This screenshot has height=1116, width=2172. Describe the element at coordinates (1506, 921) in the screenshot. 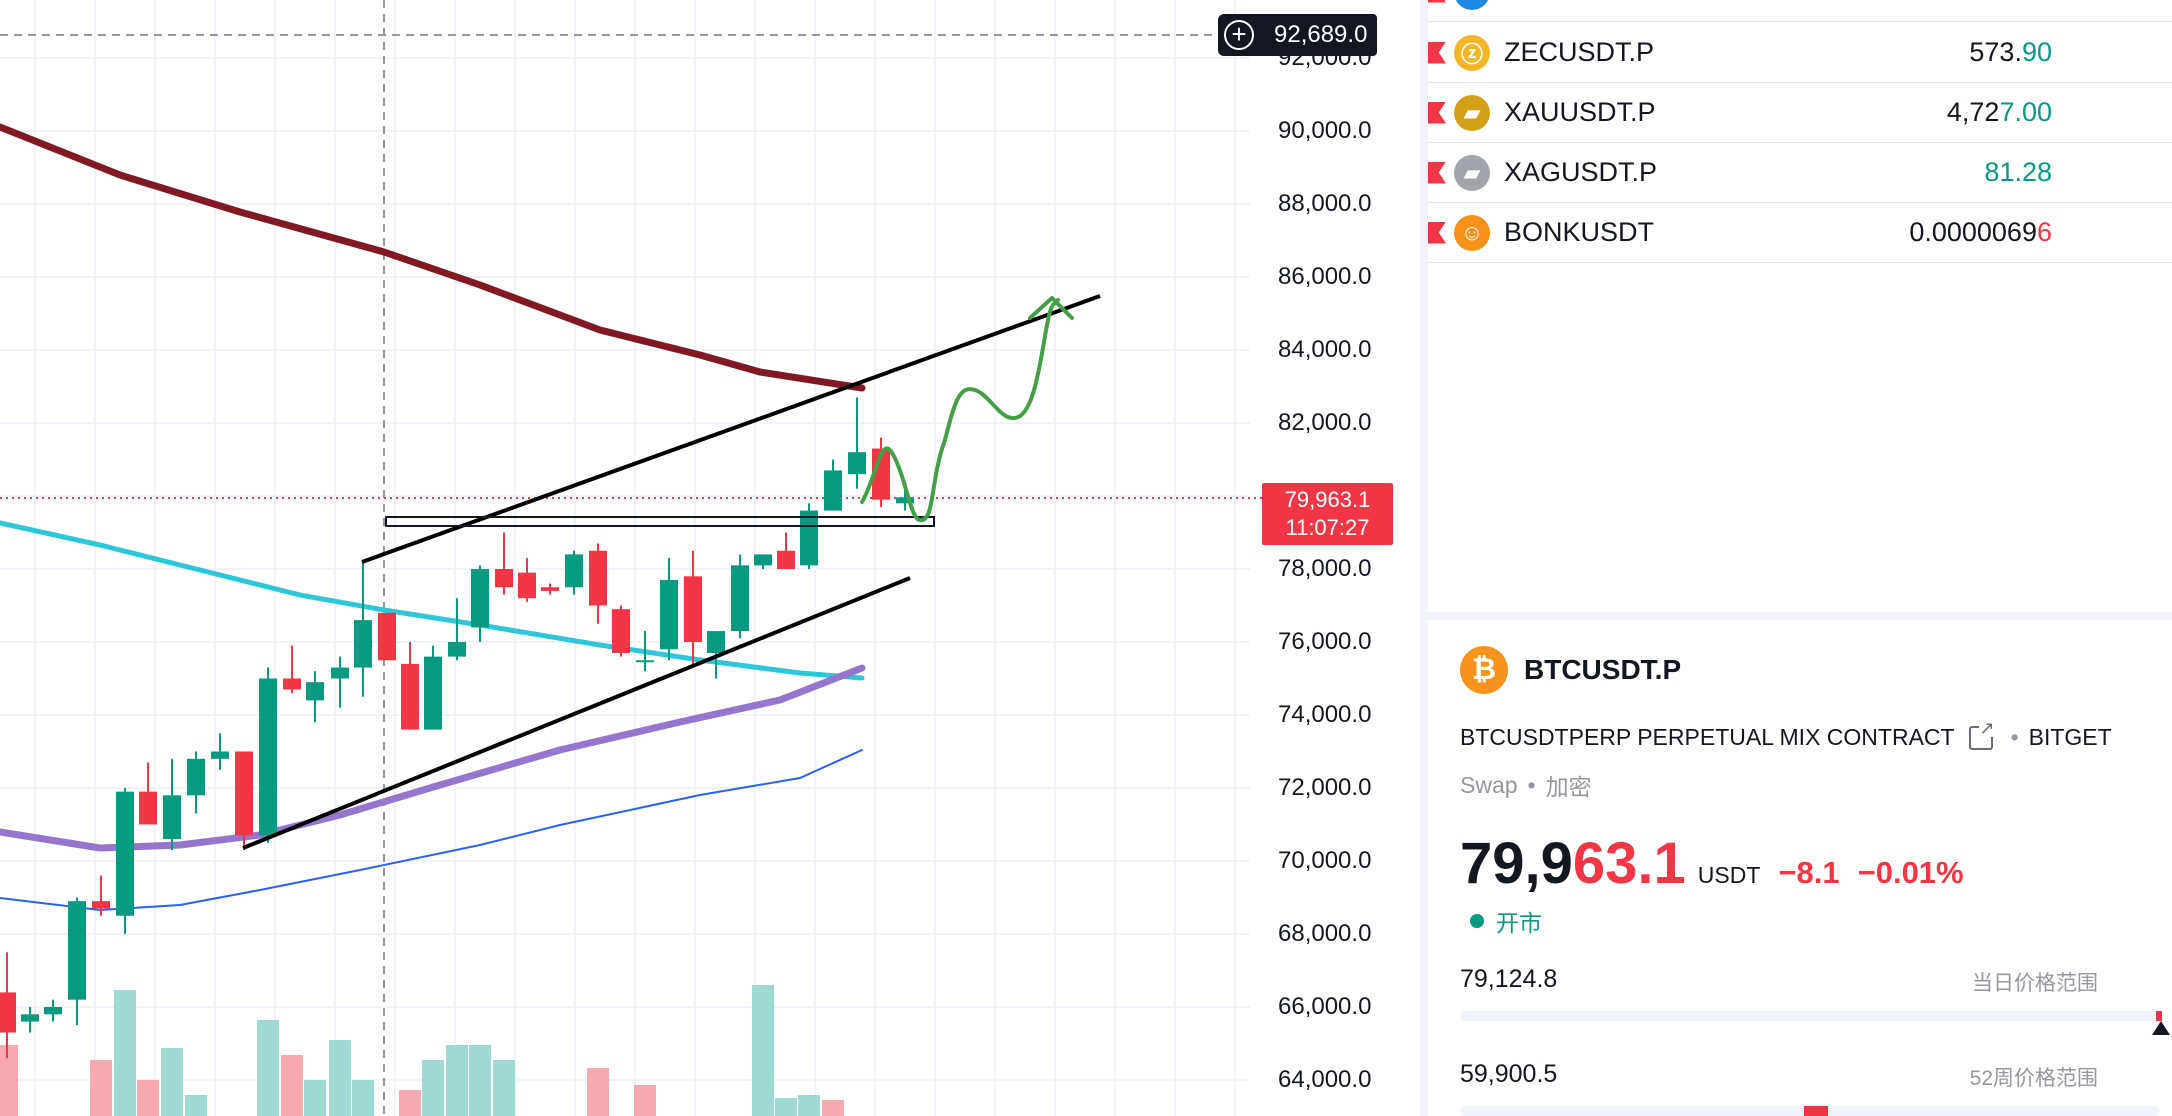

I see `market-status: 开市` at that location.